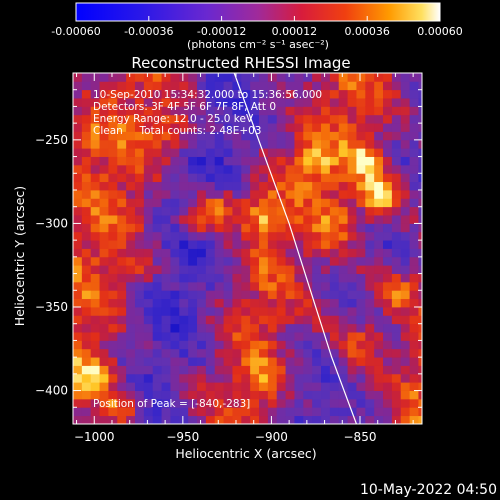  What do you see at coordinates (271, 437) in the screenshot?
I see `x-tick-label: −900` at bounding box center [271, 437].